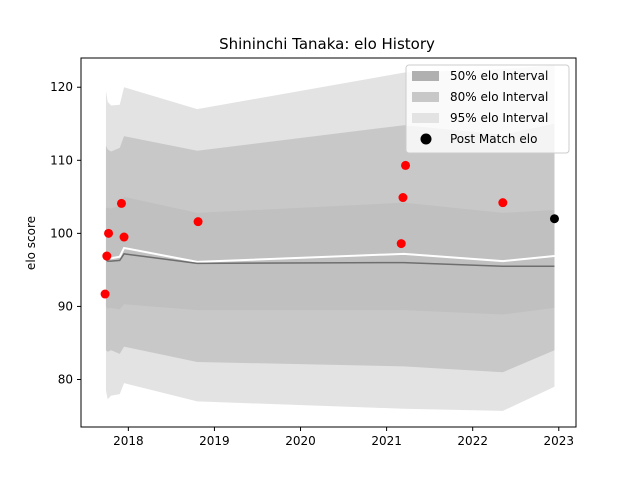 This screenshot has height=480, width=640. What do you see at coordinates (31, 243) in the screenshot?
I see `y-axis-label: elo score` at bounding box center [31, 243].